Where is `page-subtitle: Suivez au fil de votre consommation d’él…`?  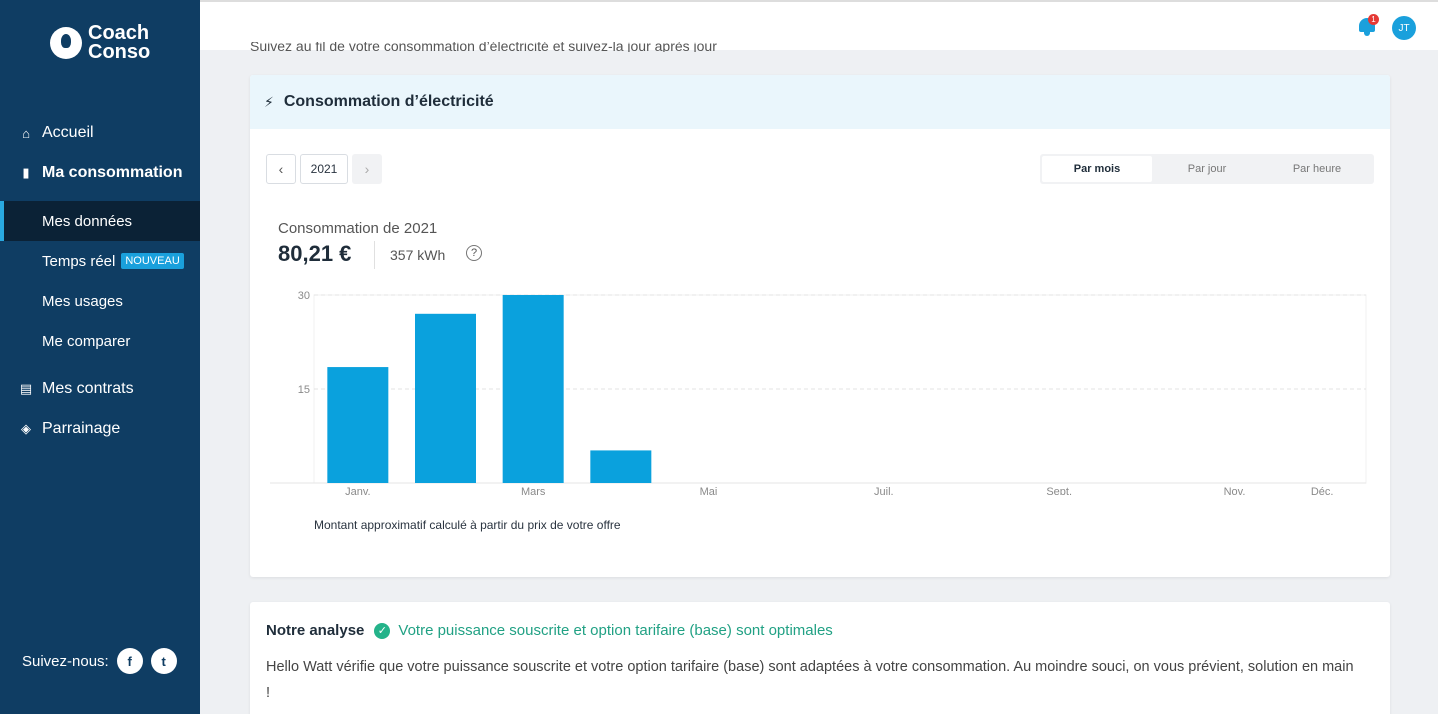
page-subtitle: Suivez au fil de votre consommation d’él… is located at coordinates (483, 47).